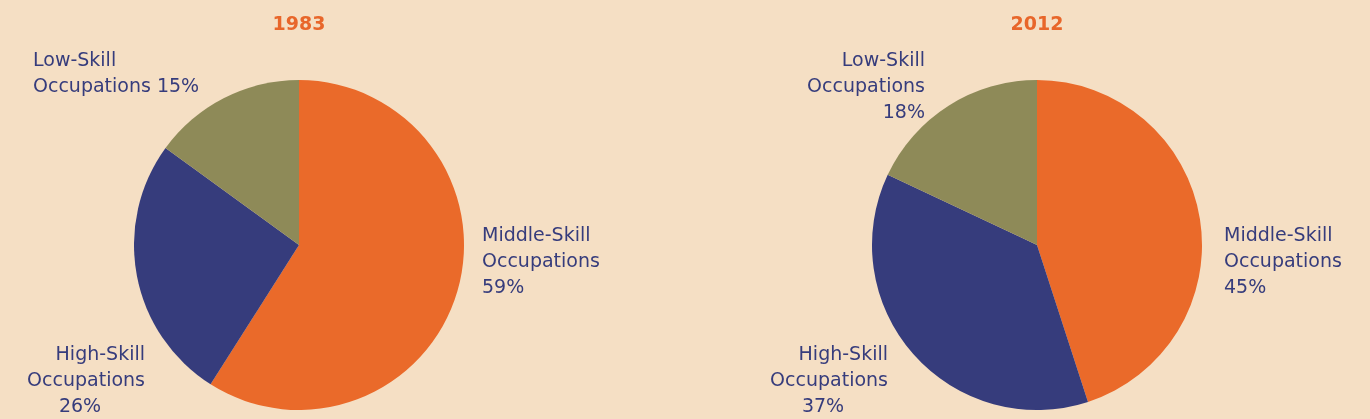 The width and height of the screenshot is (1370, 419). What do you see at coordinates (503, 286) in the screenshot?
I see `data-label: 59%` at bounding box center [503, 286].